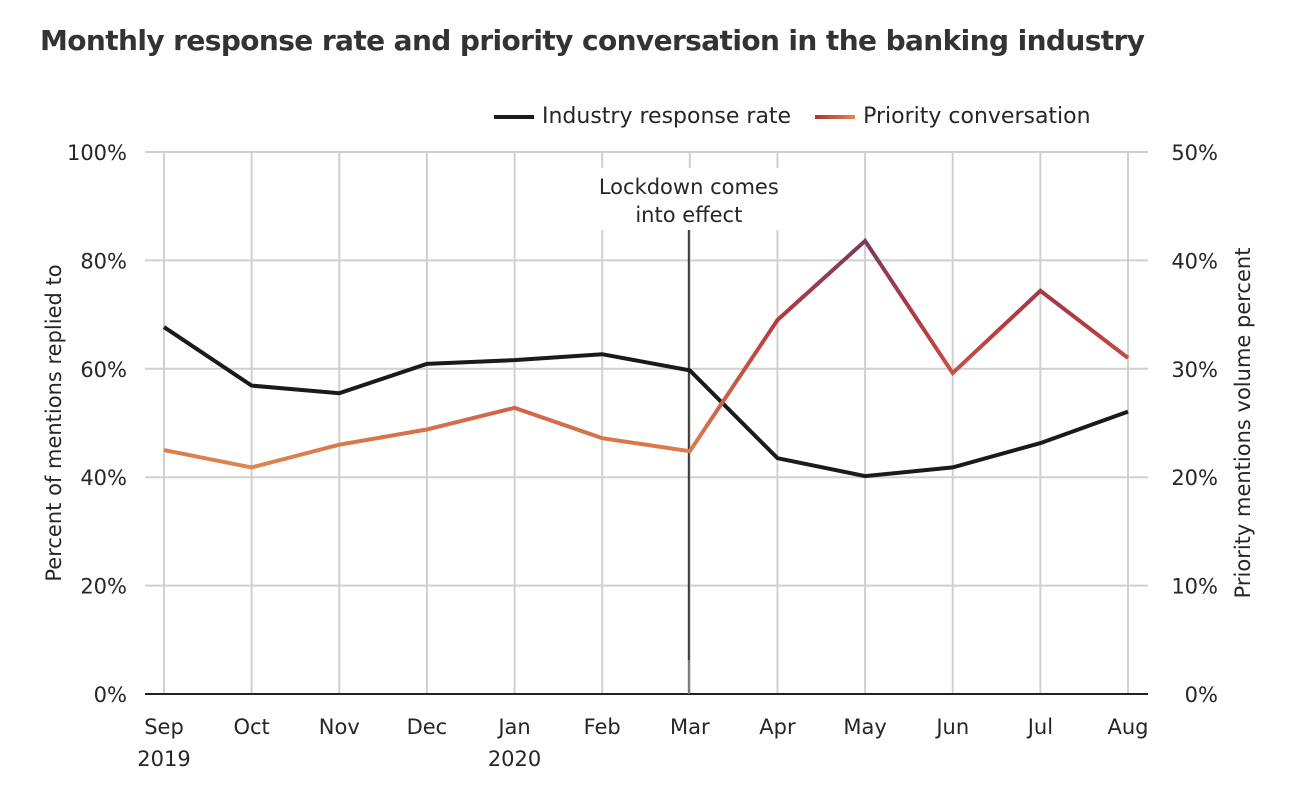 This screenshot has width=1290, height=802. I want to click on x-tick-label: Feb, so click(602, 727).